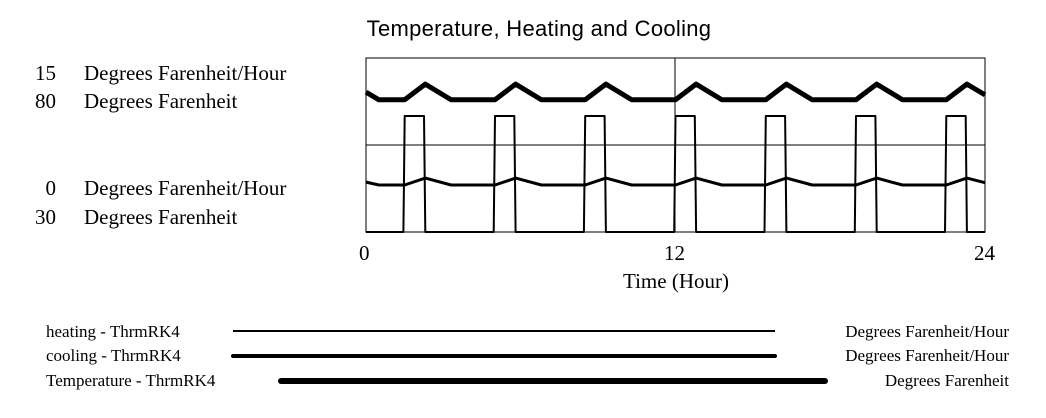  I want to click on axis1-min: 30, so click(45, 217).